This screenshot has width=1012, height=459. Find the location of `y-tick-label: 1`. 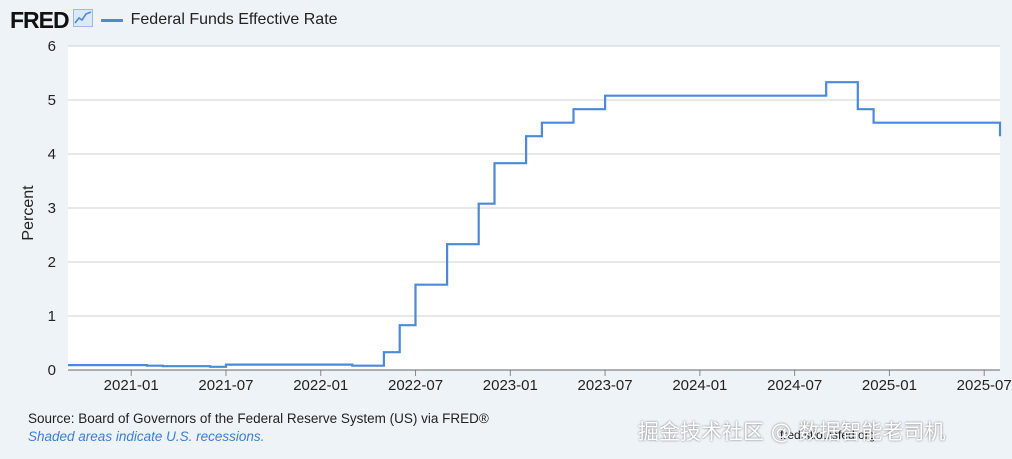

y-tick-label: 1 is located at coordinates (52, 316).